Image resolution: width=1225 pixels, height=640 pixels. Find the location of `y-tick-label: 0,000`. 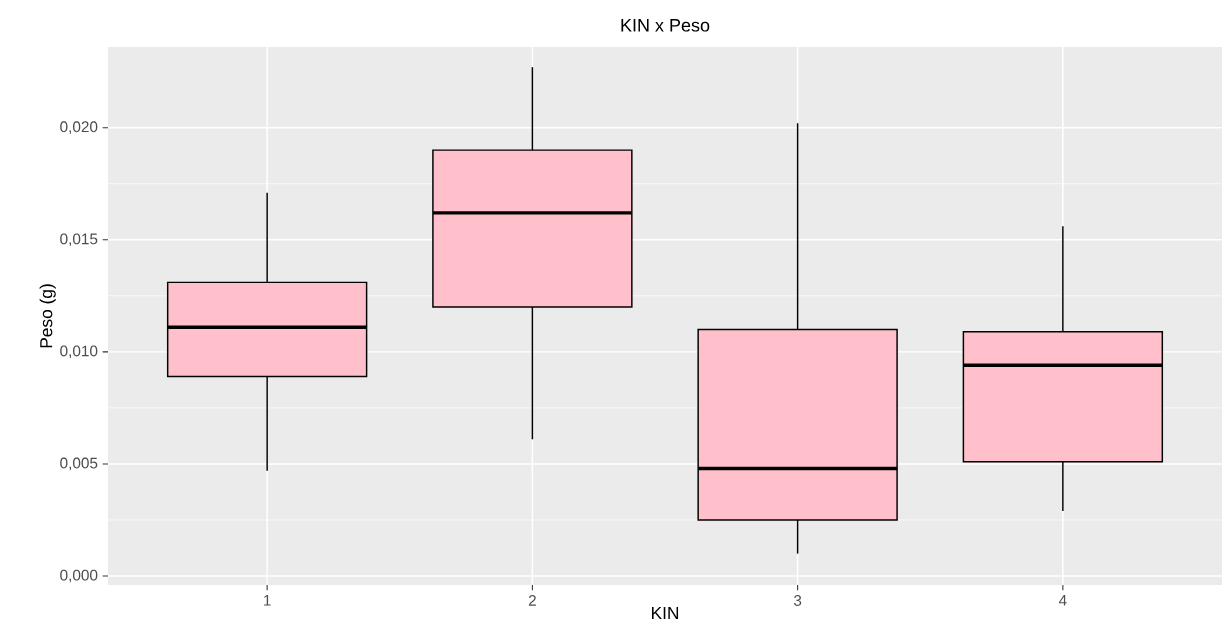

y-tick-label: 0,000 is located at coordinates (79, 576).